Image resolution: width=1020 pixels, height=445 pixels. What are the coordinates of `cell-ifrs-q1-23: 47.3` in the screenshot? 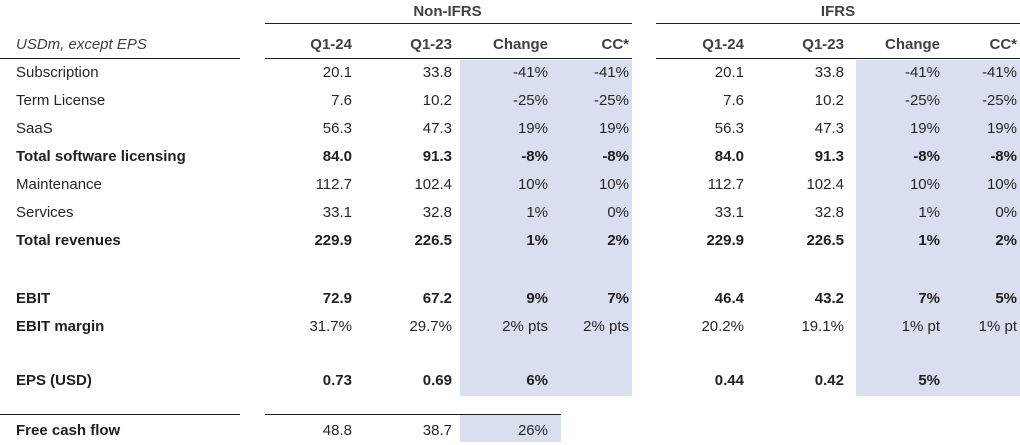 It's located at (829, 128).